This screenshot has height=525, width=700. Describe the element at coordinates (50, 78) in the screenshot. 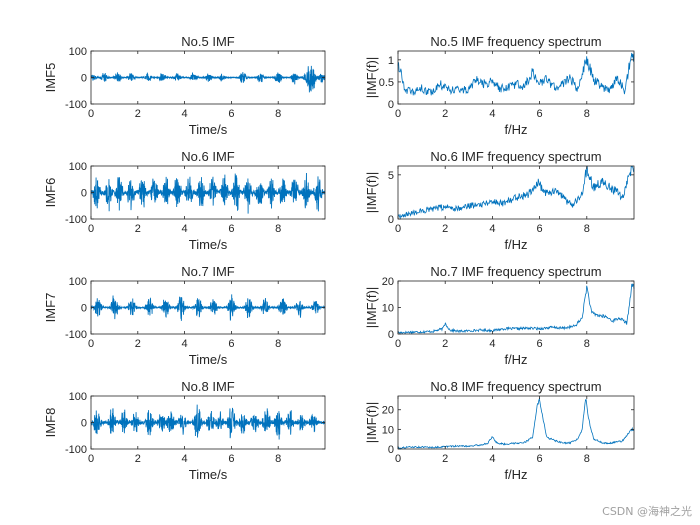

I see `y-axis-label: IMF5` at that location.